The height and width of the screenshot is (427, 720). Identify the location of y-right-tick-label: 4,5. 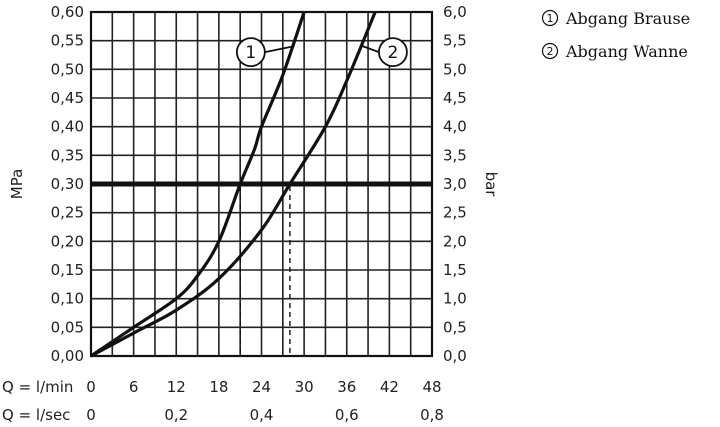
(455, 98).